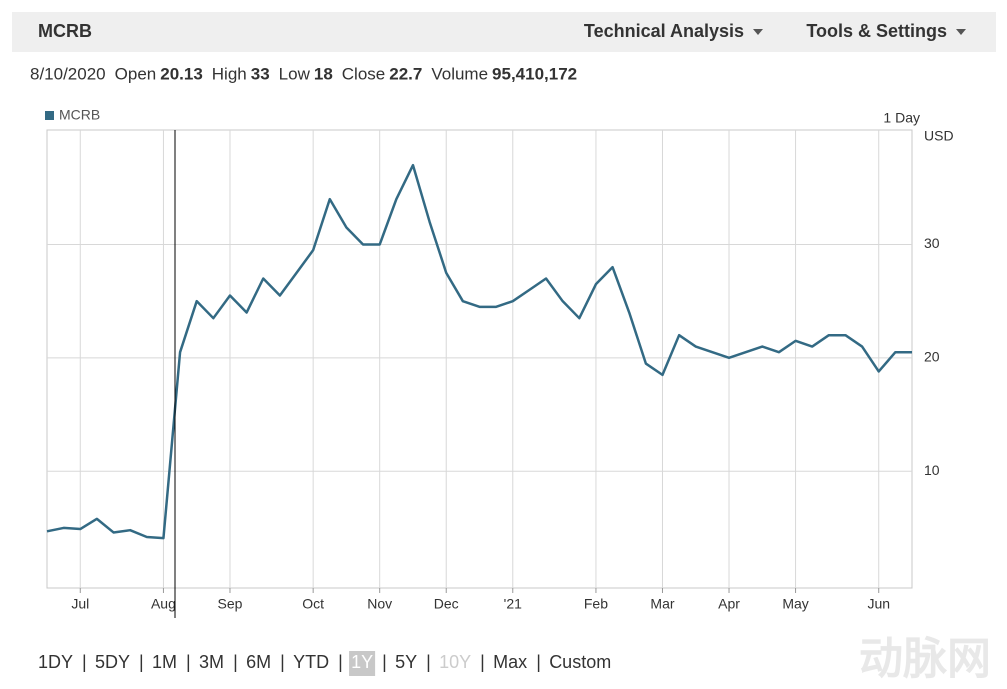 This screenshot has height=689, width=1007. Describe the element at coordinates (596, 604) in the screenshot. I see `x-tick-label: Feb` at that location.